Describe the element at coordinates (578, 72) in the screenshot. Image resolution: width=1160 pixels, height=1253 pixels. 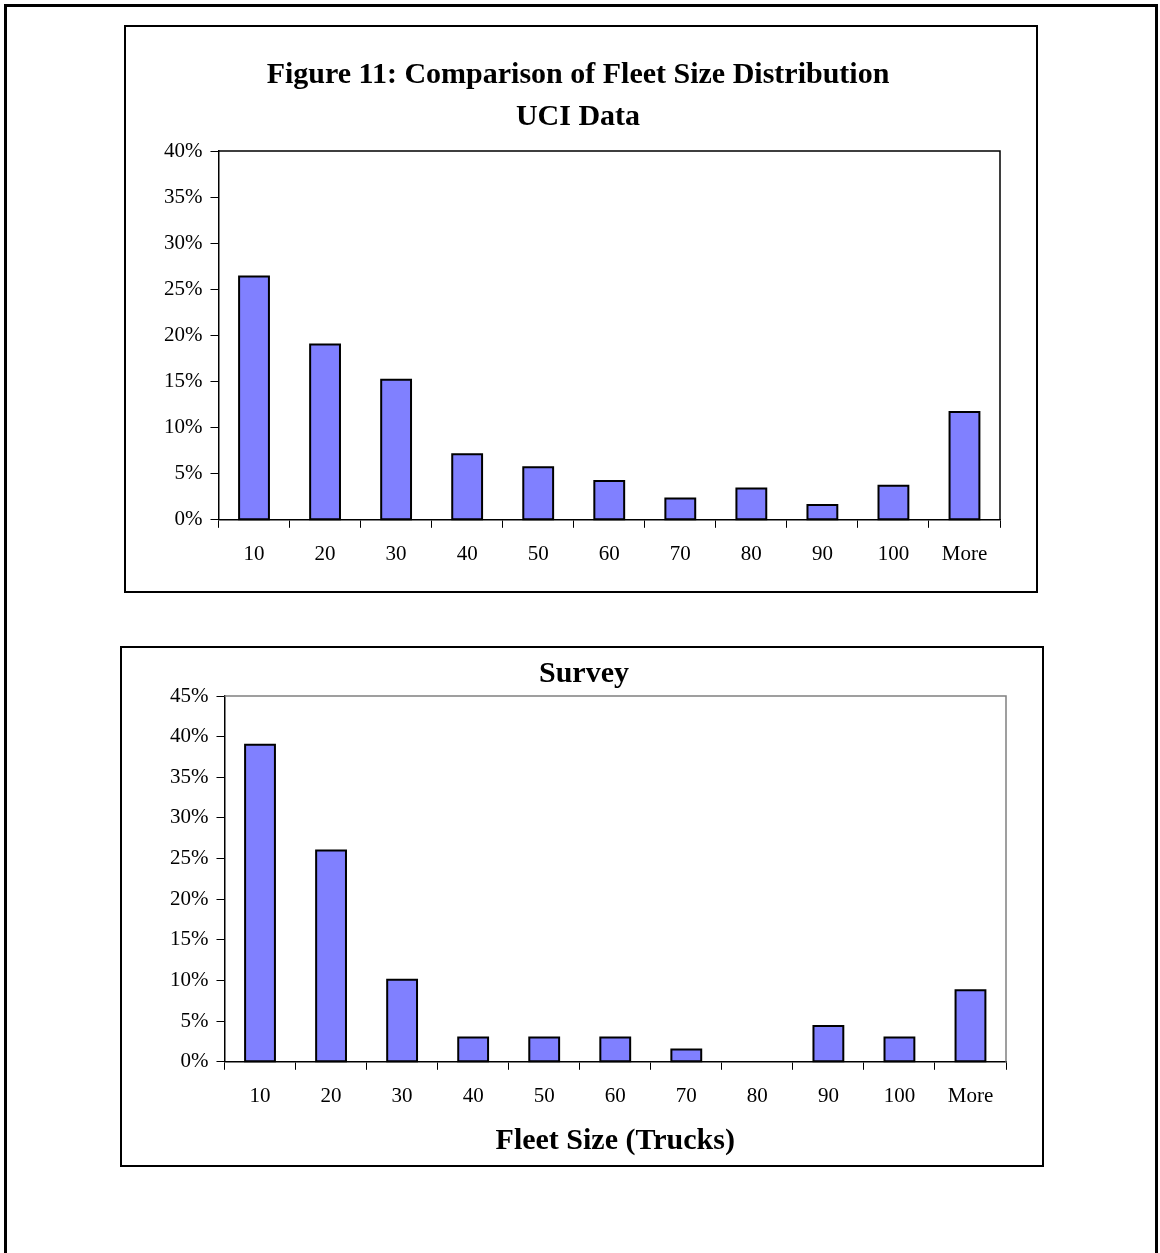
I see `chart-title: Figure 11: Comparison of Fleet Size Distribution` at that location.